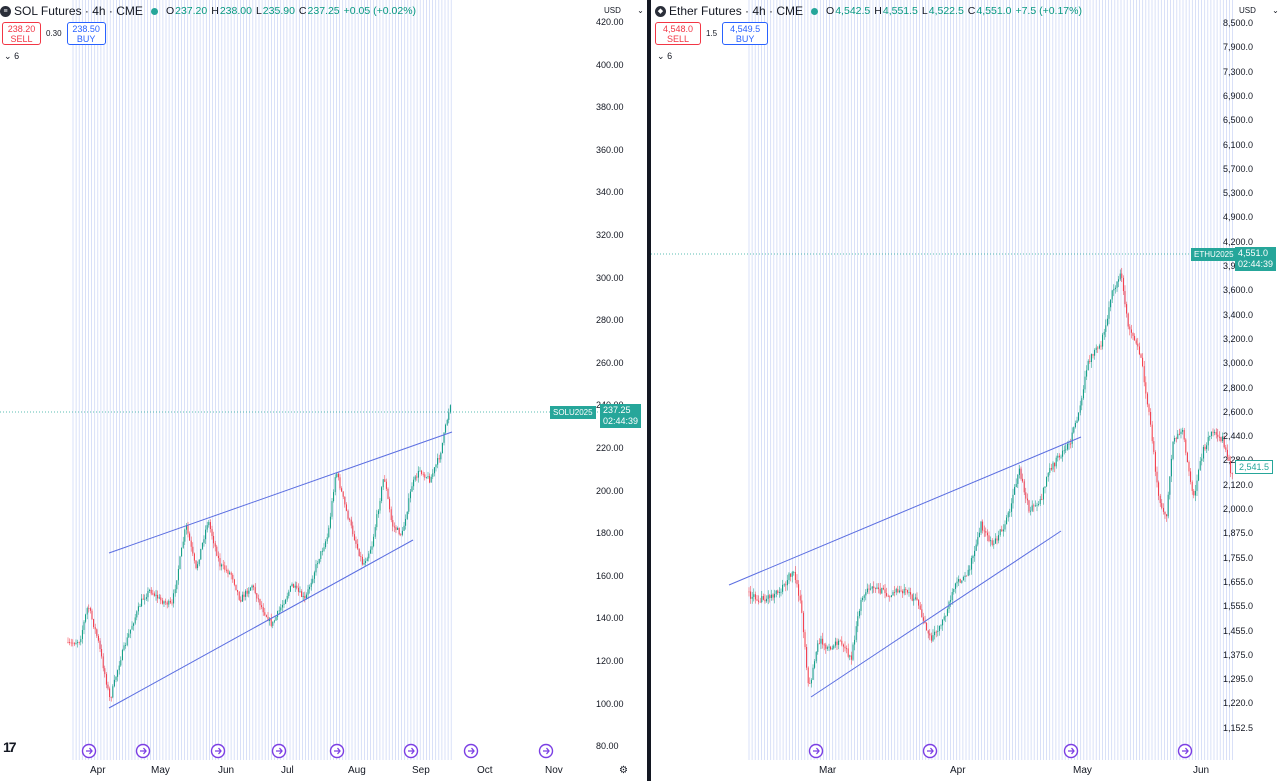  Describe the element at coordinates (624, 10) in the screenshot. I see `sol-currency-selector: USD ⌄` at that location.